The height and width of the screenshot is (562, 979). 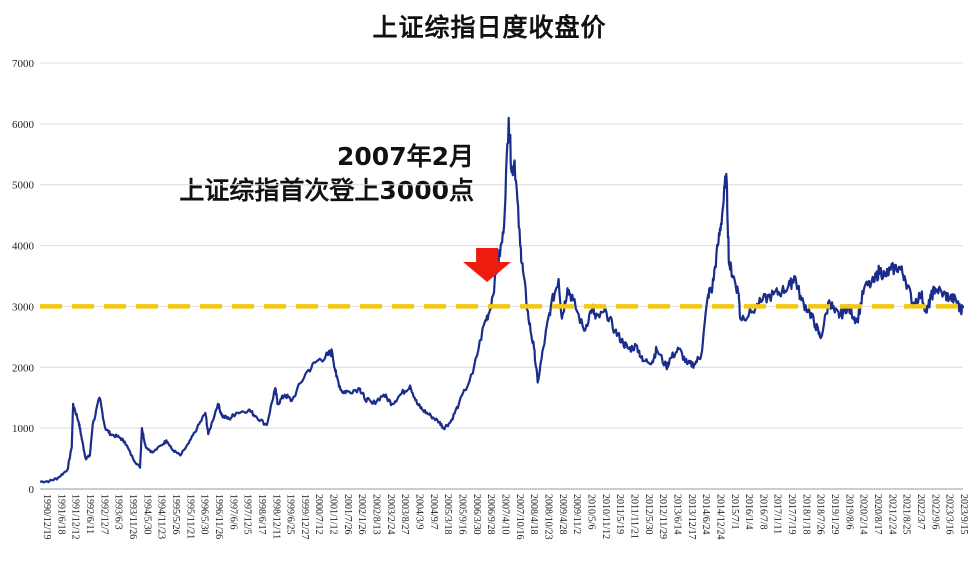 What do you see at coordinates (906, 514) in the screenshot?
I see `x-tick-label: 2021/8/25` at bounding box center [906, 514].